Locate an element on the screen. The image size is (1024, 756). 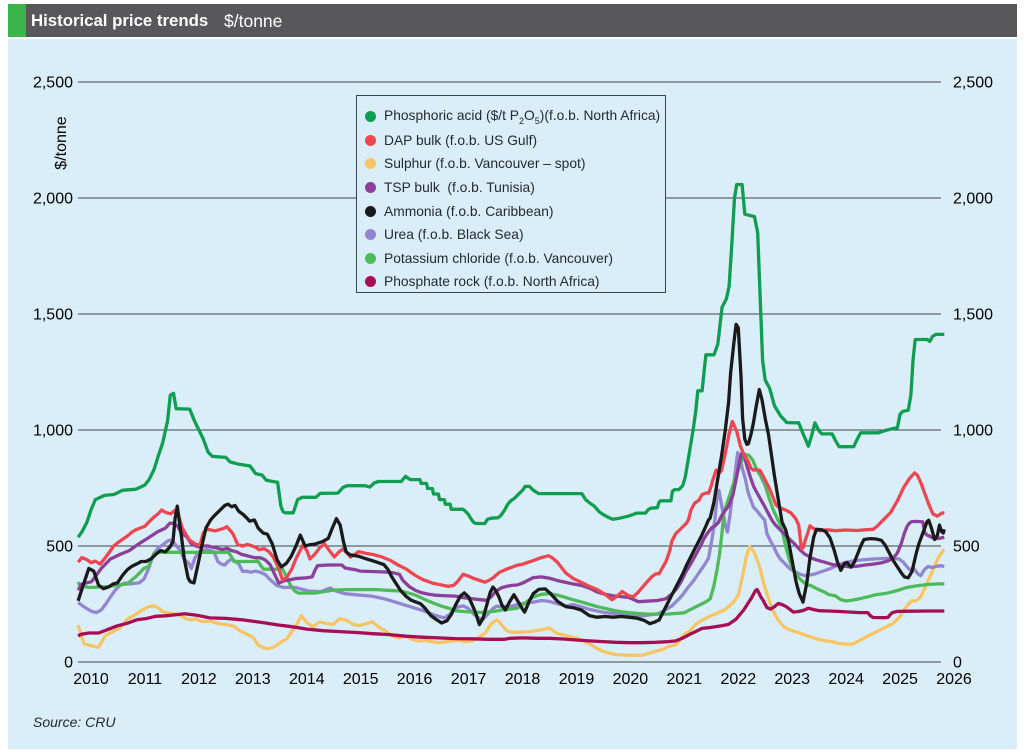
svg-text: 2013 is located at coordinates (253, 679).